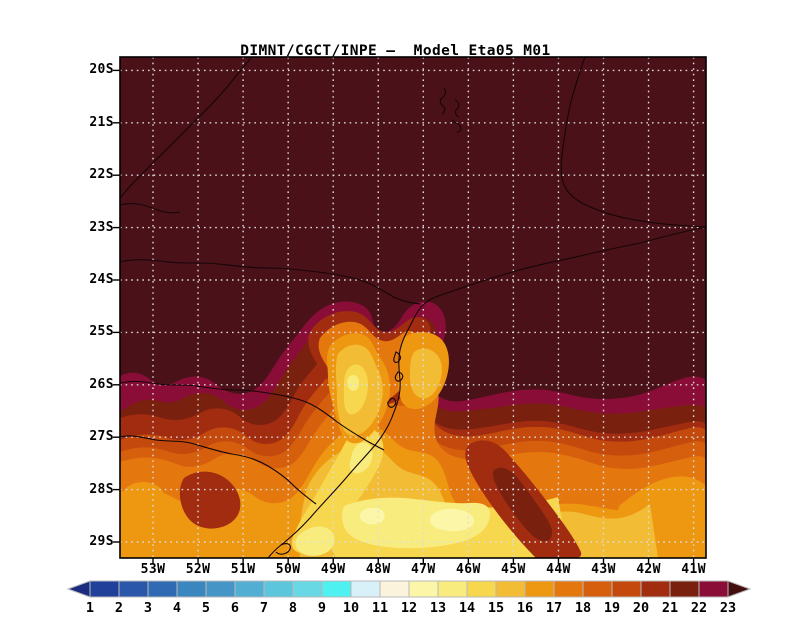  What do you see at coordinates (633, 142) in the screenshot?
I see `state-border-east` at bounding box center [633, 142].